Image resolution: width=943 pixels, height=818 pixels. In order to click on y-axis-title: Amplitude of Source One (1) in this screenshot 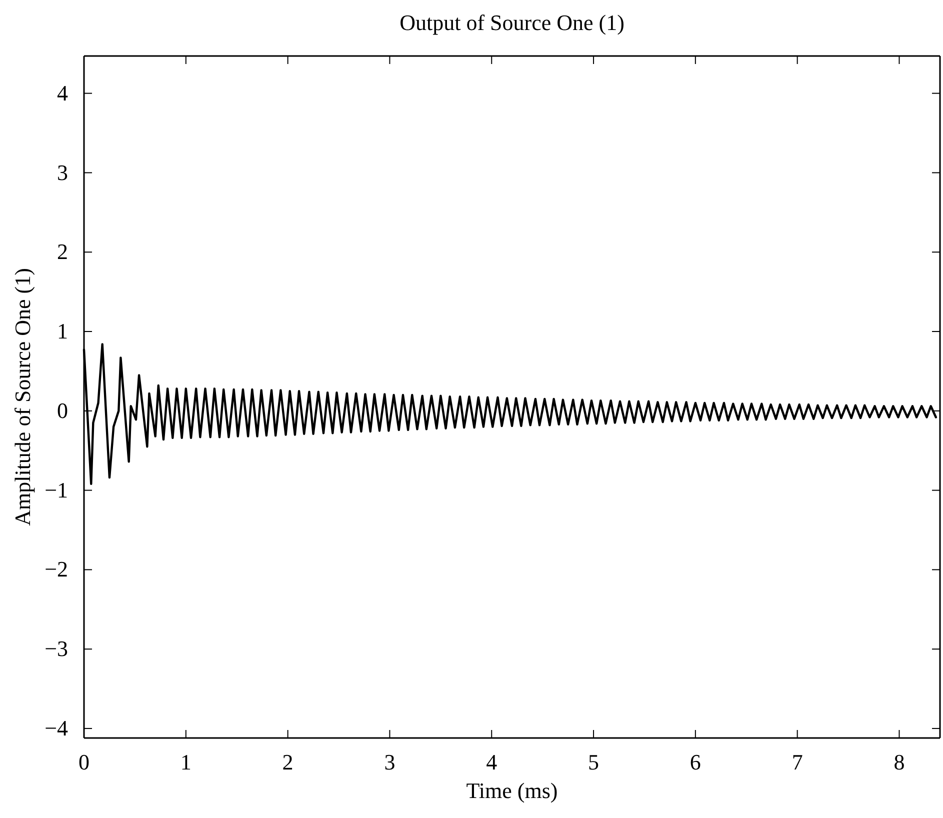, I will do `click(22, 397)`.